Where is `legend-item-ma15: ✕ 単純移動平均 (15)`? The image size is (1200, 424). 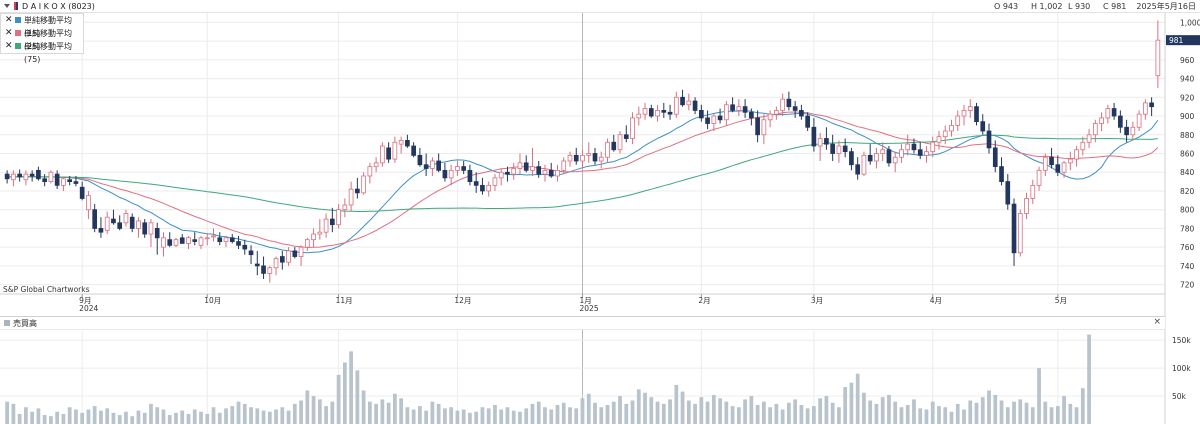 legend-item-ma15: ✕ 単純移動平均 (15) is located at coordinates (42, 26).